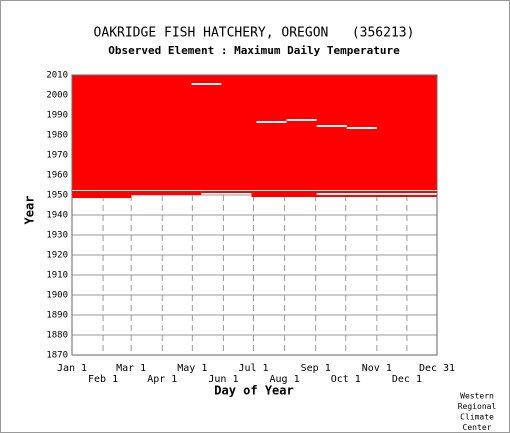 The width and height of the screenshot is (510, 433). I want to click on credit-line: Center, so click(477, 427).